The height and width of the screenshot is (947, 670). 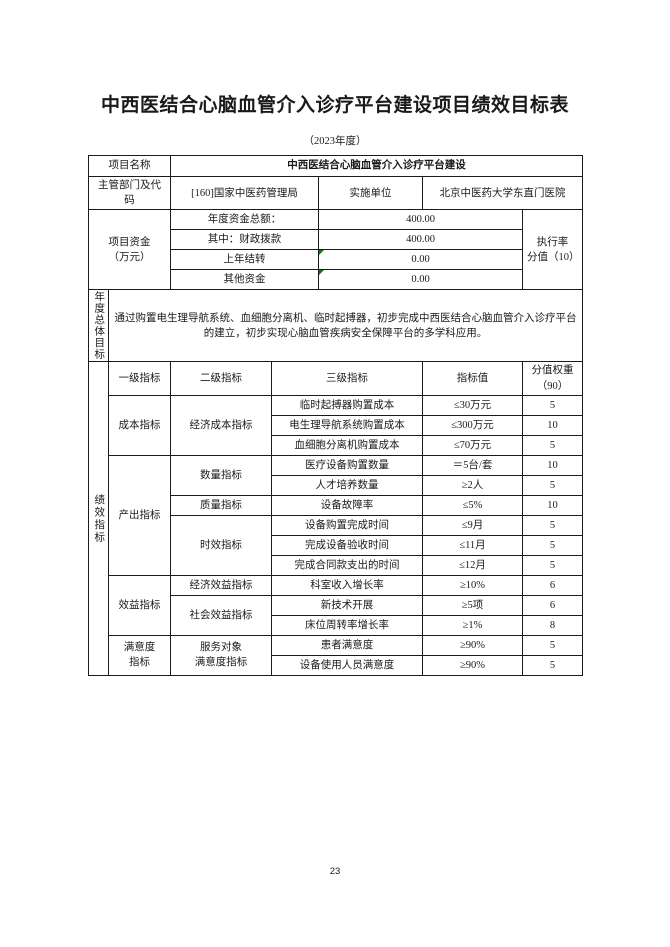 I want to click on funds-other-amount: 0.00, so click(x=420, y=280).